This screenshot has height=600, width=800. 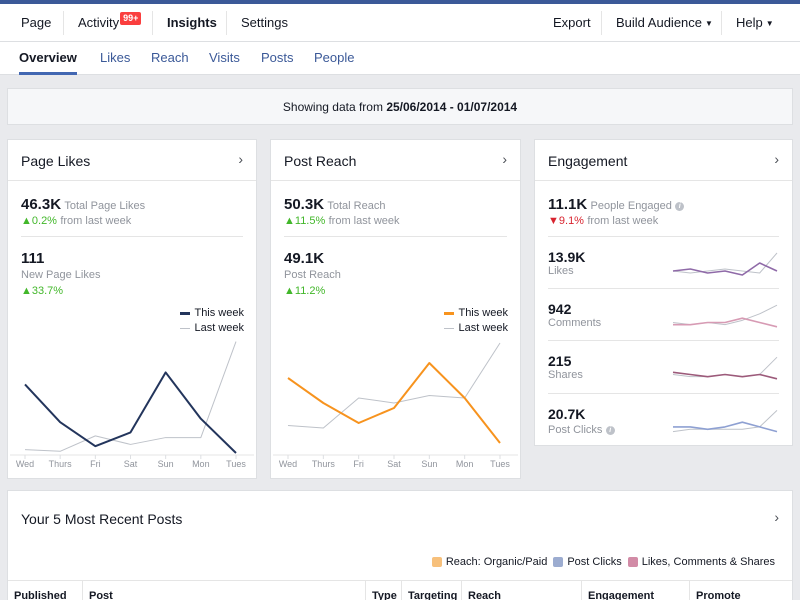 I want to click on nav-settings: Settings, so click(x=264, y=22).